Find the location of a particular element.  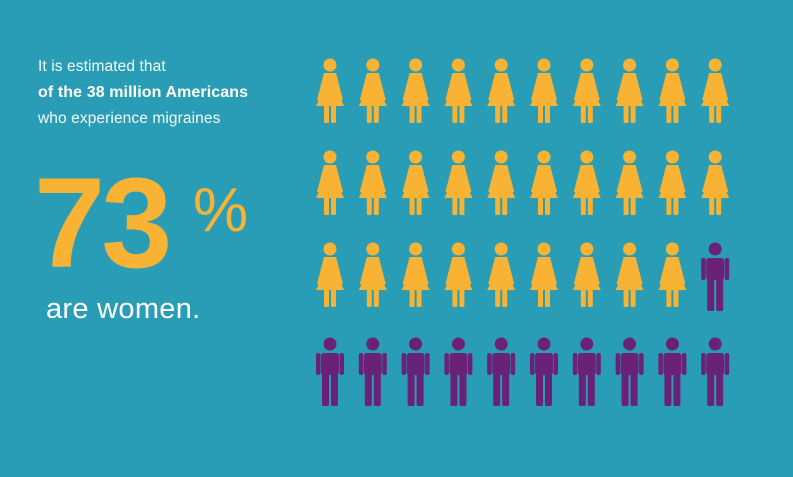

intro-line-2: of the 38 million Americans is located at coordinates (143, 92).